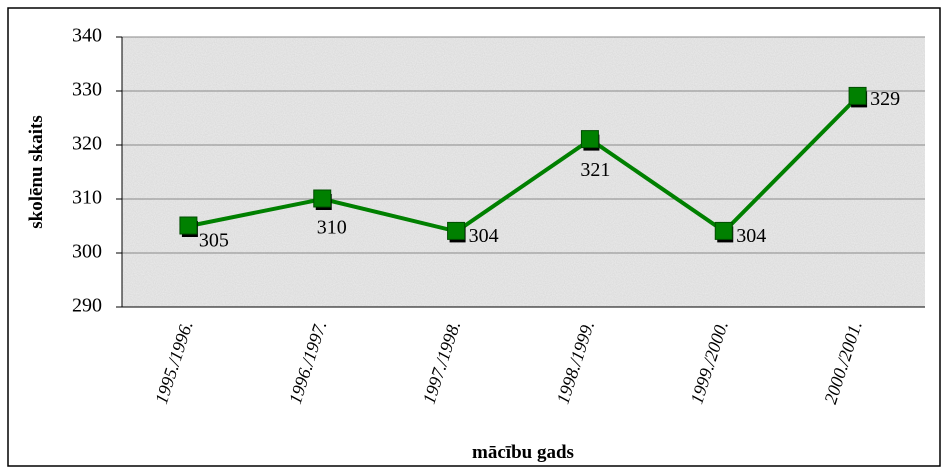 The height and width of the screenshot is (474, 948). What do you see at coordinates (87, 306) in the screenshot?
I see `y-tick-label: 290` at bounding box center [87, 306].